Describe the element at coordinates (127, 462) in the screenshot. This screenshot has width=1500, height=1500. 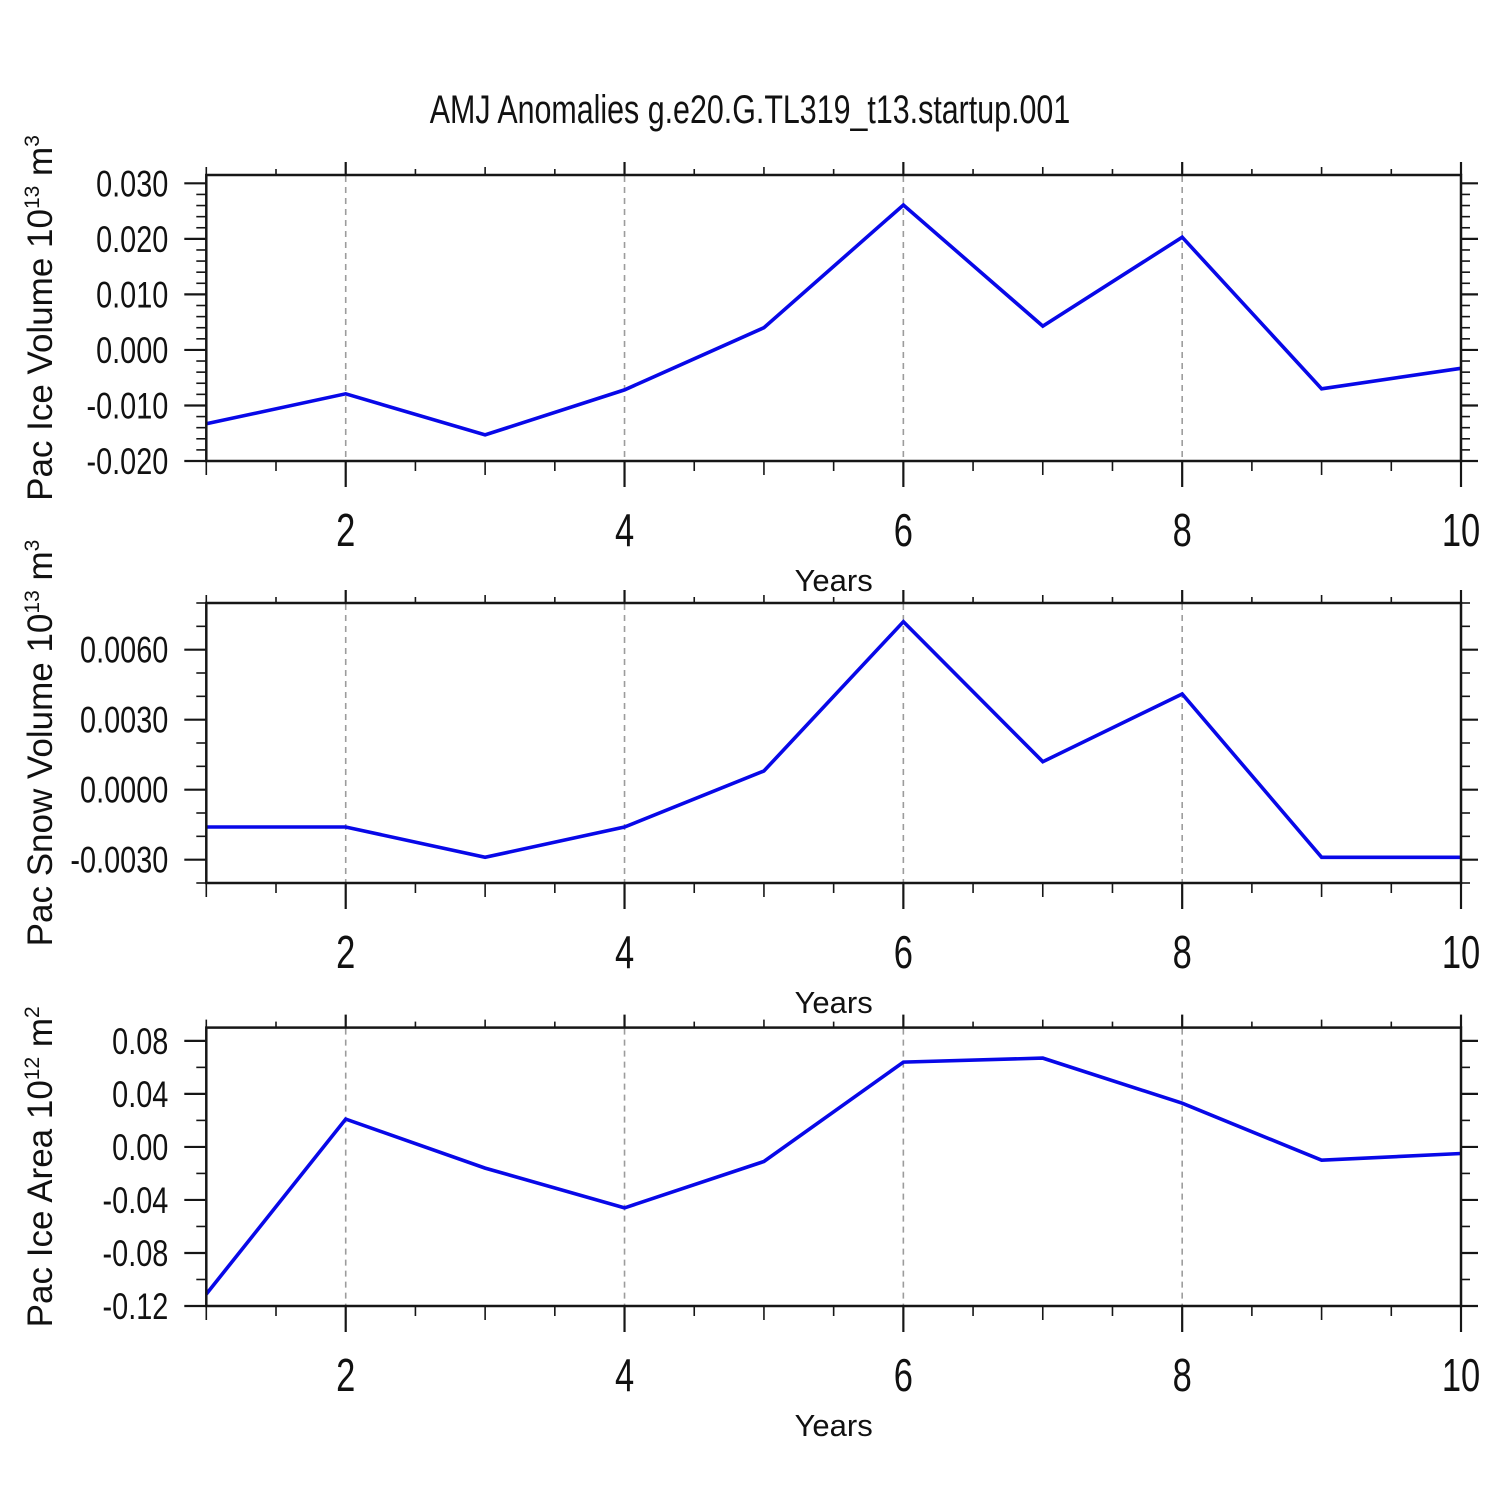
I see `panel-1-ytick-label: -0.020` at that location.